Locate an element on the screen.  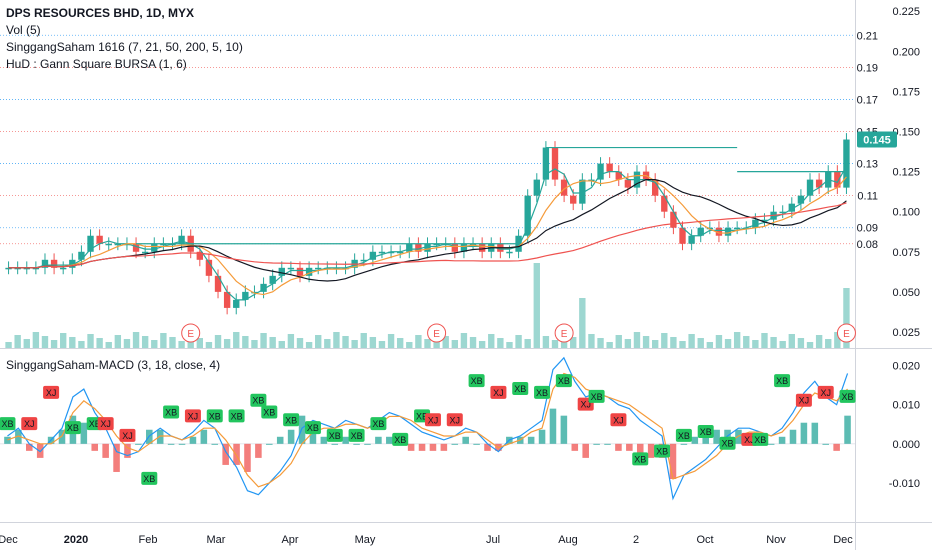
macd-tick-label: -0.010 is located at coordinates (904, 484).